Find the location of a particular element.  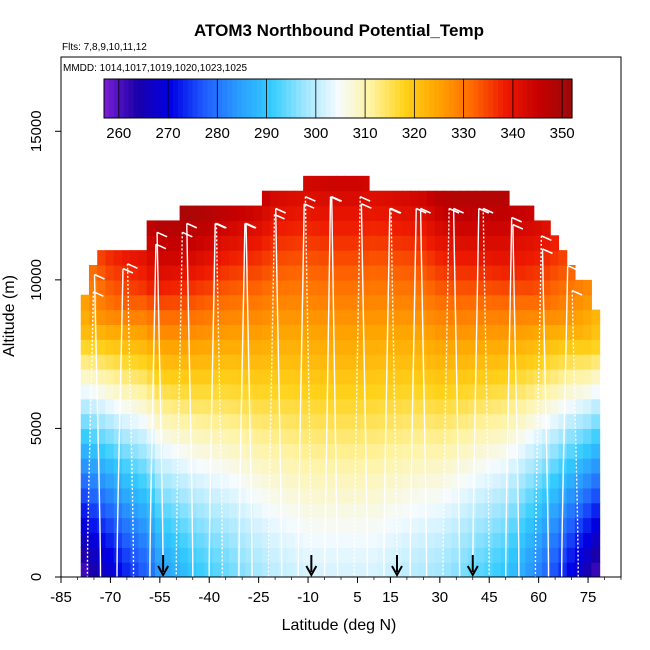

x-tick-label: -40 is located at coordinates (209, 597).